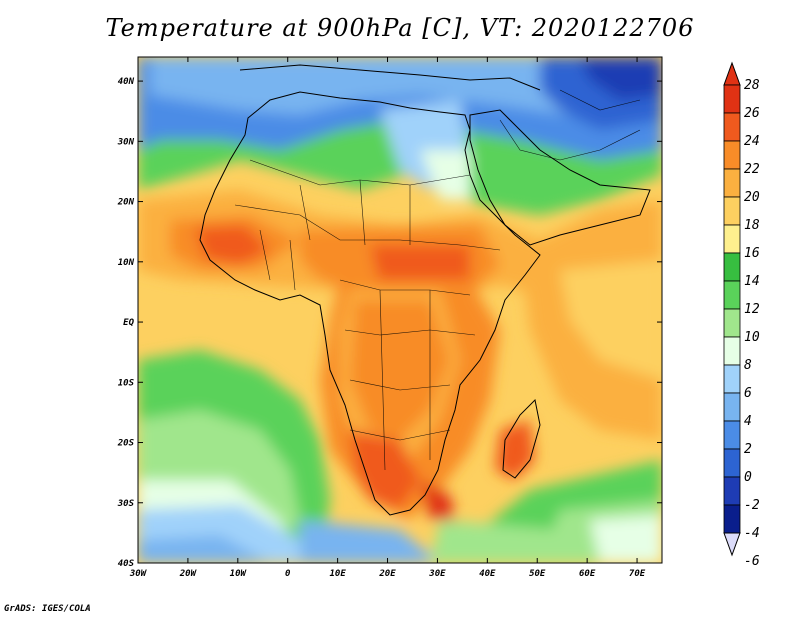 The width and height of the screenshot is (800, 618). What do you see at coordinates (126, 564) in the screenshot?
I see `y-tick-label: 40S` at bounding box center [126, 564].